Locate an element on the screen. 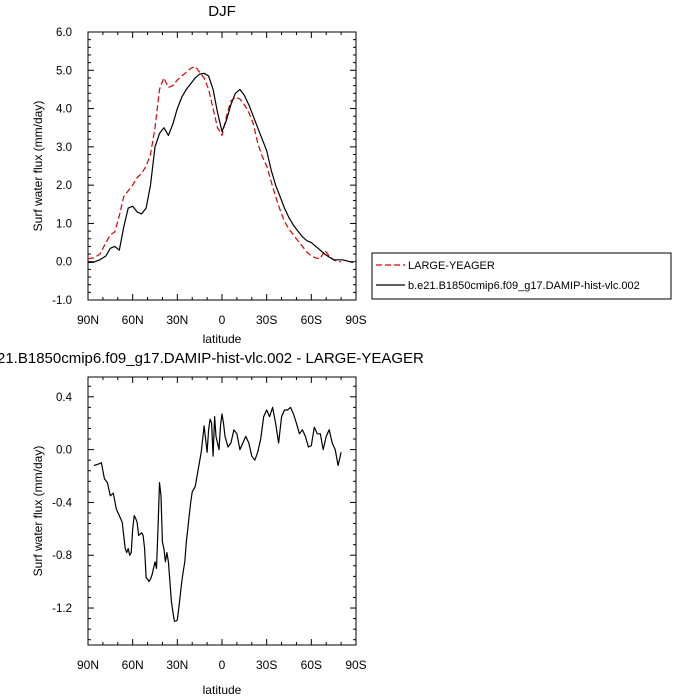 Image resolution: width=700 pixels, height=700 pixels. top-y-tick-label: 2.0 is located at coordinates (64, 186).